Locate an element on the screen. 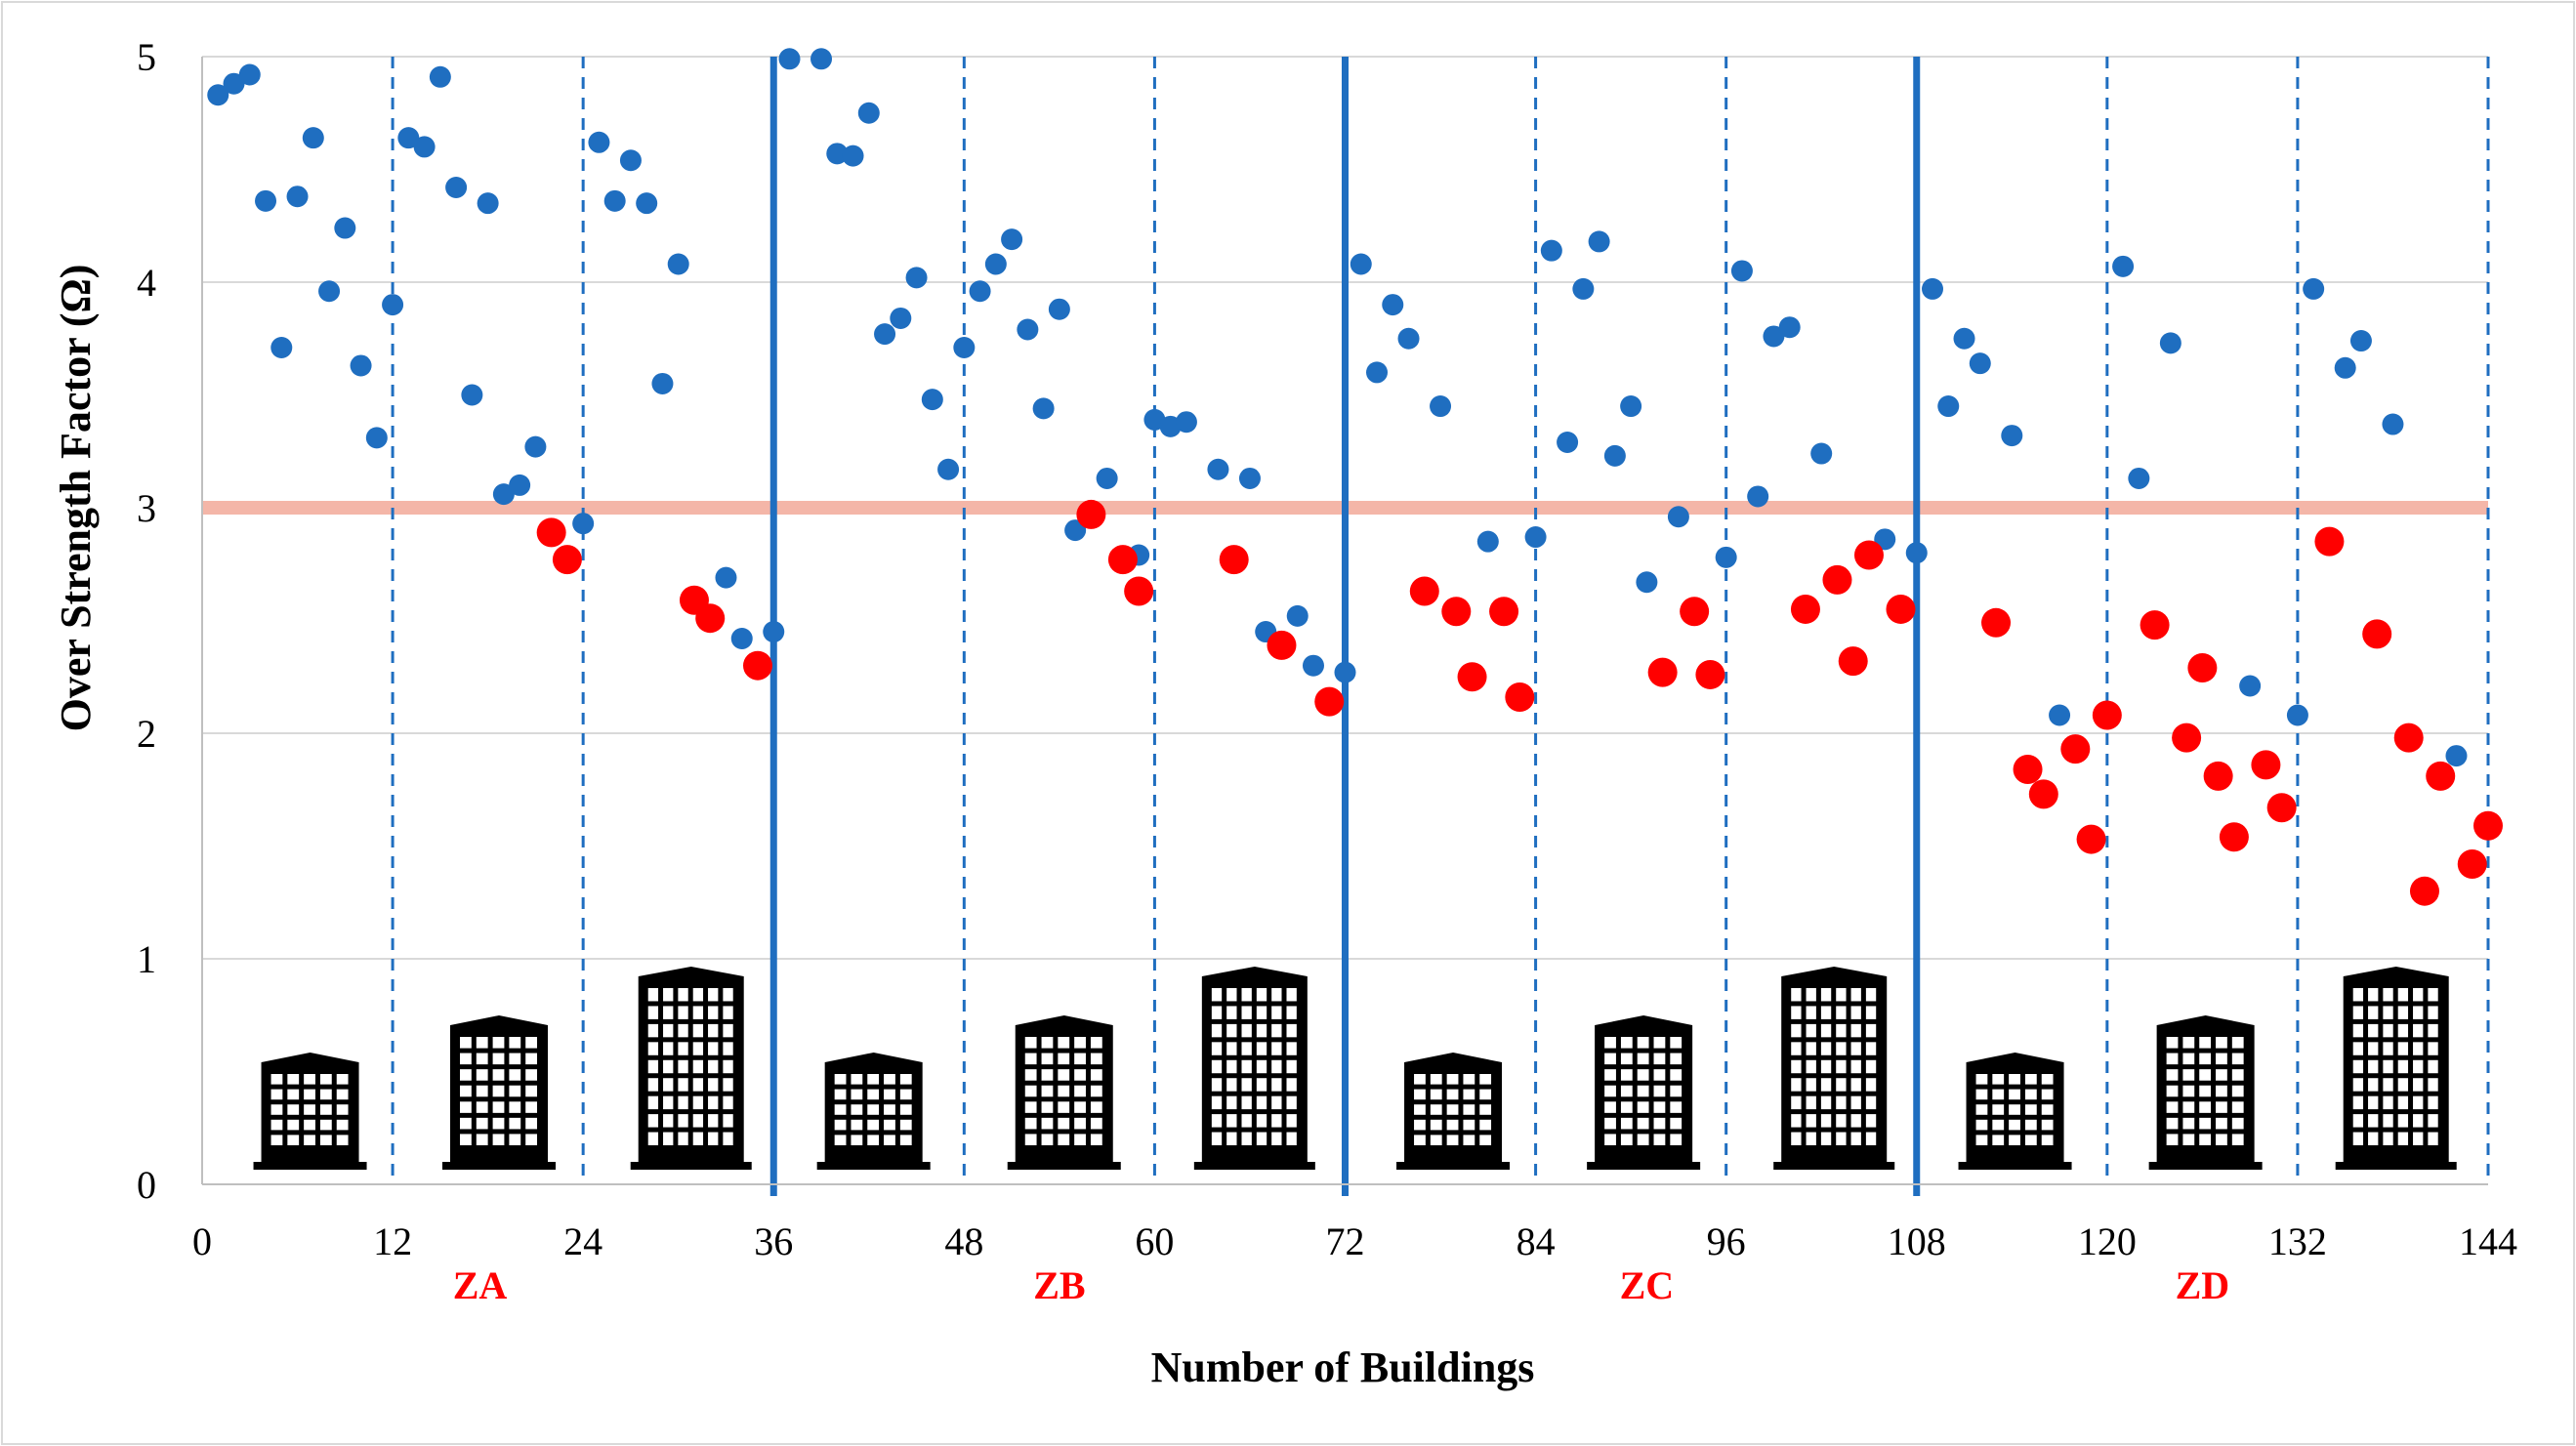 The image size is (2576, 1446). high-rise-building-icon is located at coordinates (2396, 1068).